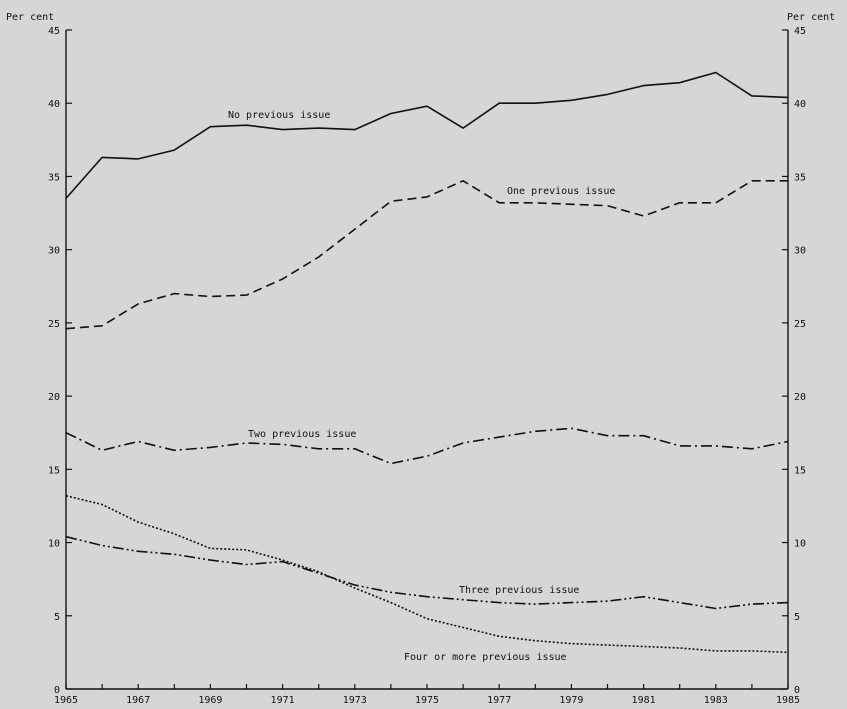 The width and height of the screenshot is (847, 709). What do you see at coordinates (210, 700) in the screenshot?
I see `x-tick-label: 1969` at bounding box center [210, 700].